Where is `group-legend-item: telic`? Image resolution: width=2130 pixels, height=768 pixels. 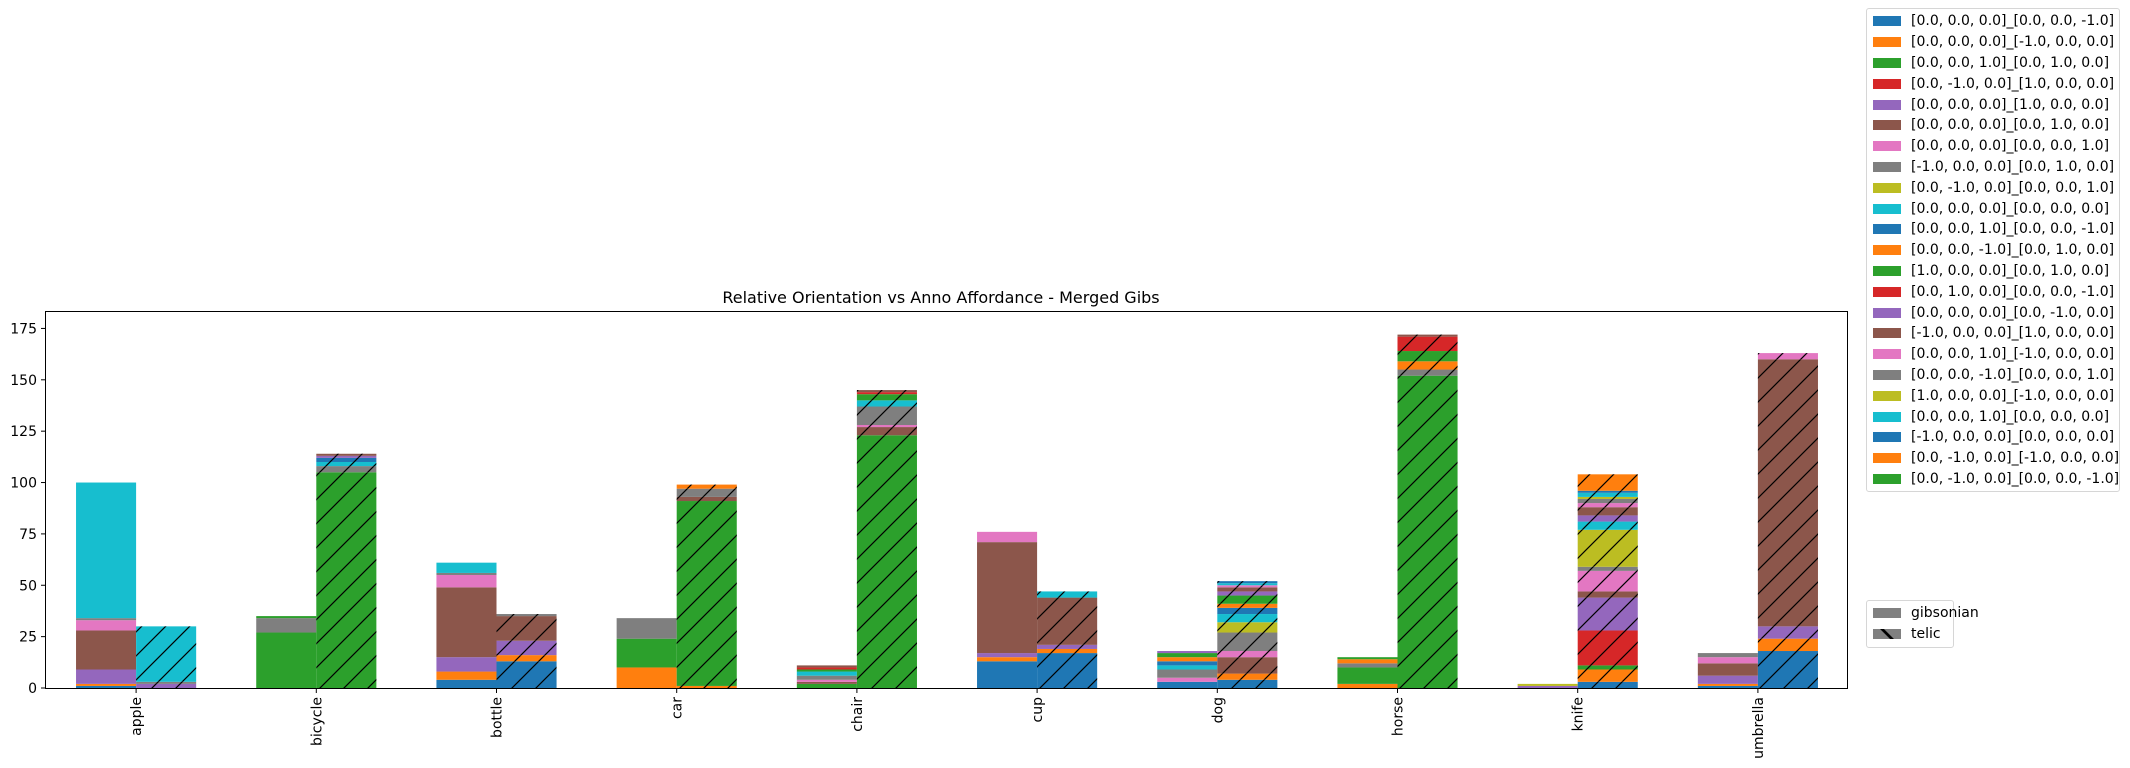 group-legend-item: telic is located at coordinates (1910, 634).